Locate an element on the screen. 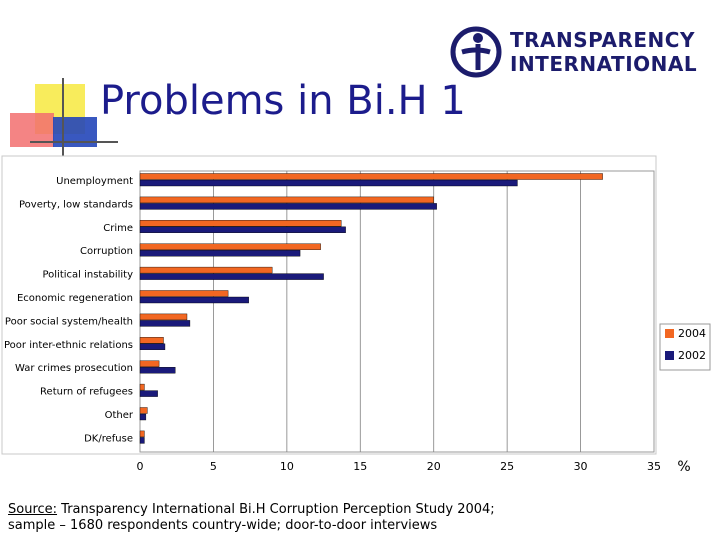 Image resolution: width=720 pixels, height=540 pixels. category-label: Return of refugees is located at coordinates (86, 392).